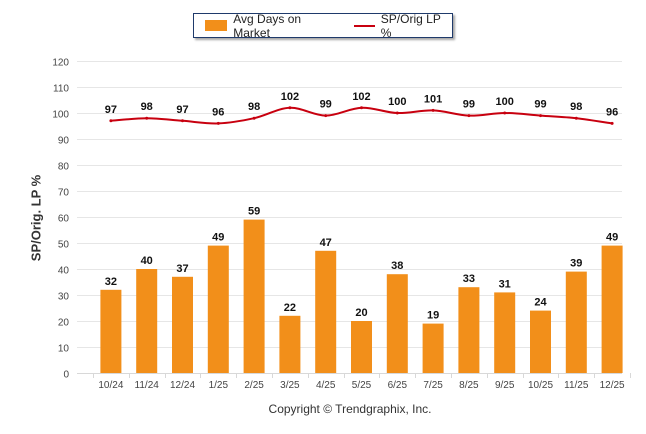 The image size is (646, 434). I want to click on y-tick-label: 20, so click(64, 323).